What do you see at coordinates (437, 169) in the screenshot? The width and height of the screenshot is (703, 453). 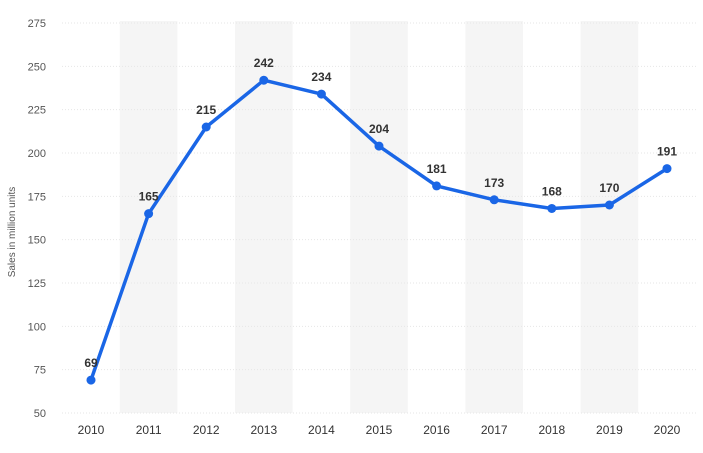 I see `data-label: 181` at bounding box center [437, 169].